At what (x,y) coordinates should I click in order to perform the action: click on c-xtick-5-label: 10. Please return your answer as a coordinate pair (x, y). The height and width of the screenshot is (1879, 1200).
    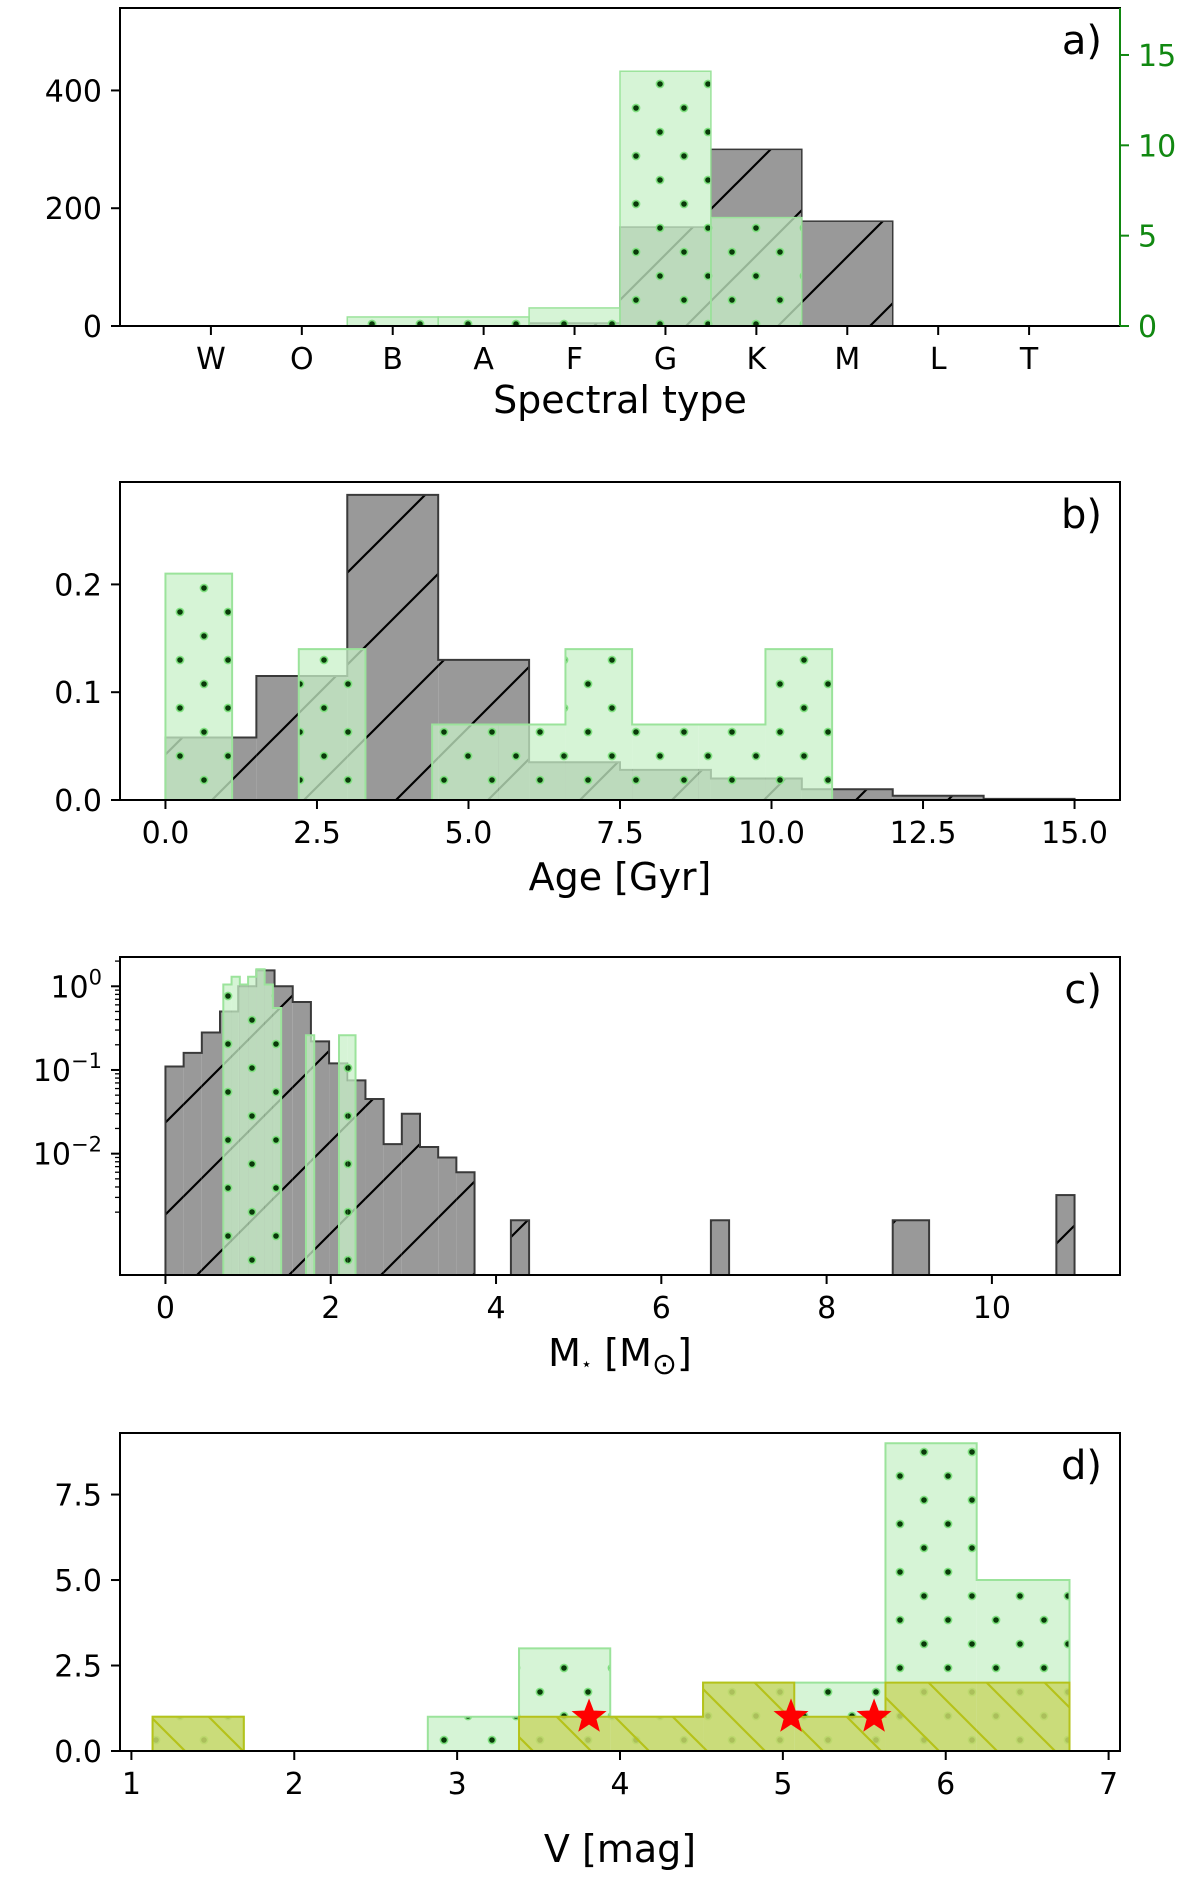
    Looking at the image, I should click on (992, 1308).